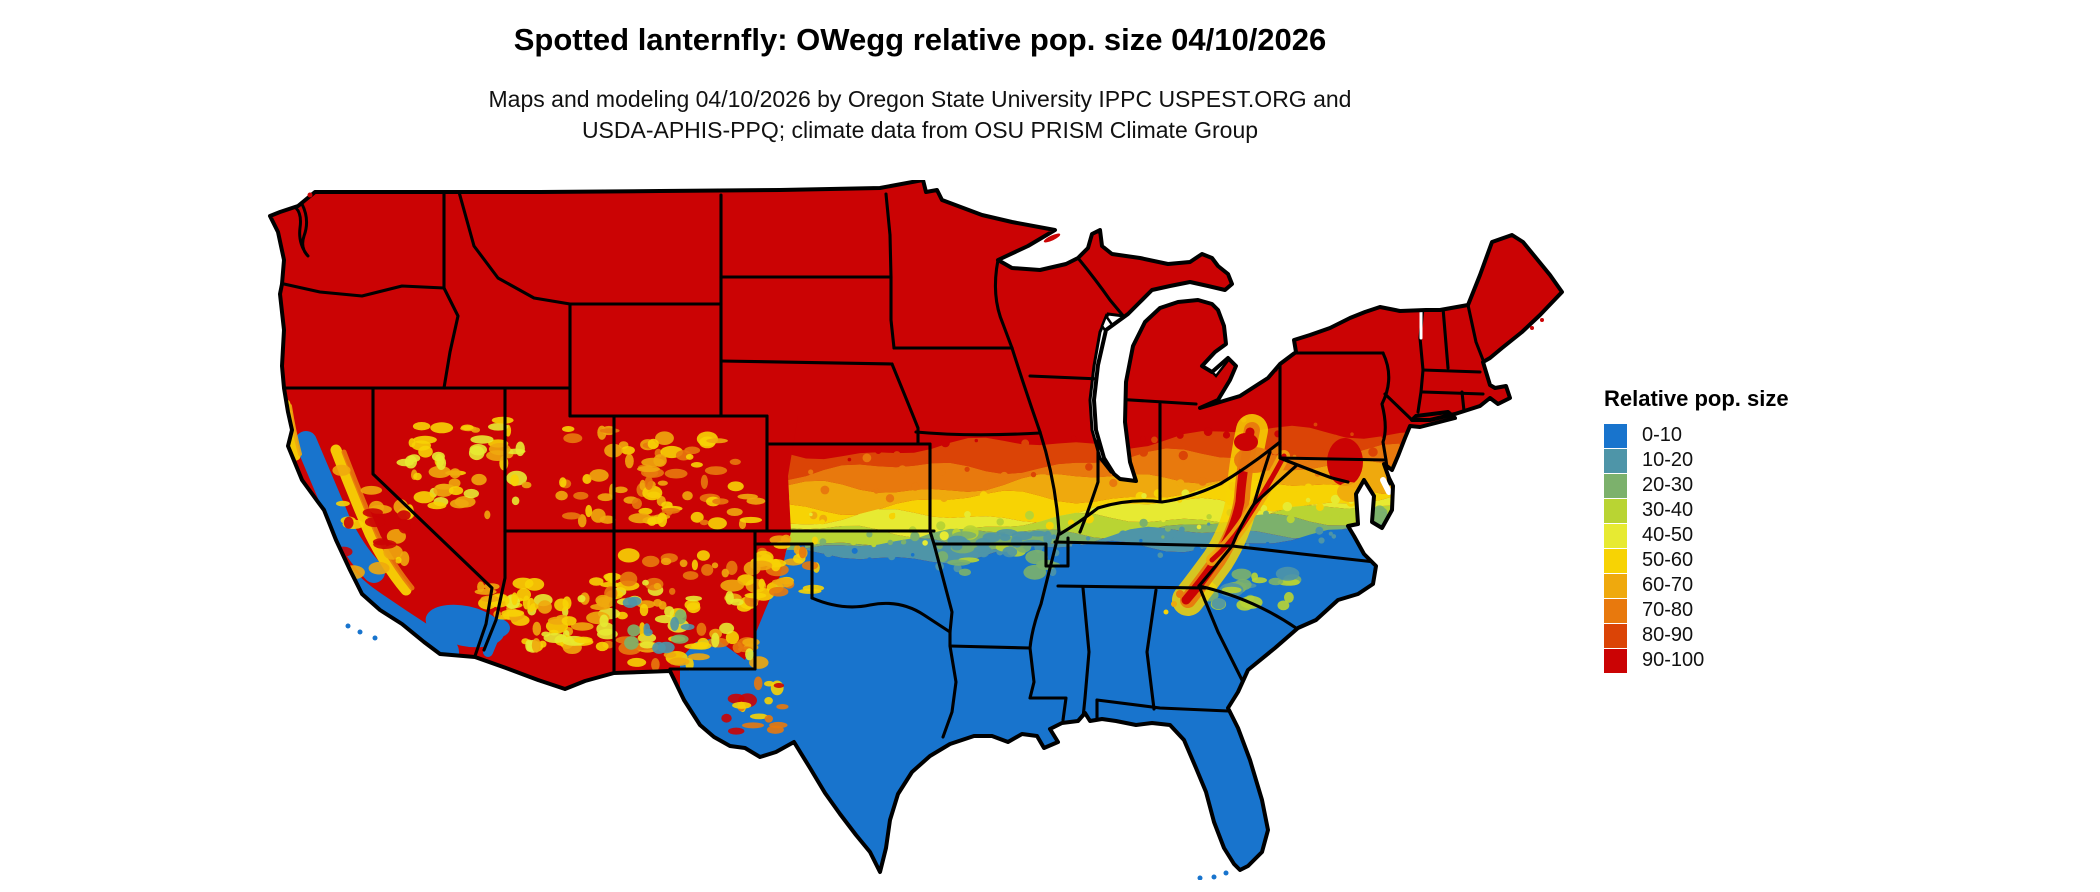 The height and width of the screenshot is (892, 2100). Describe the element at coordinates (1668, 510) in the screenshot. I see `legend-item-label: 30-40` at that location.